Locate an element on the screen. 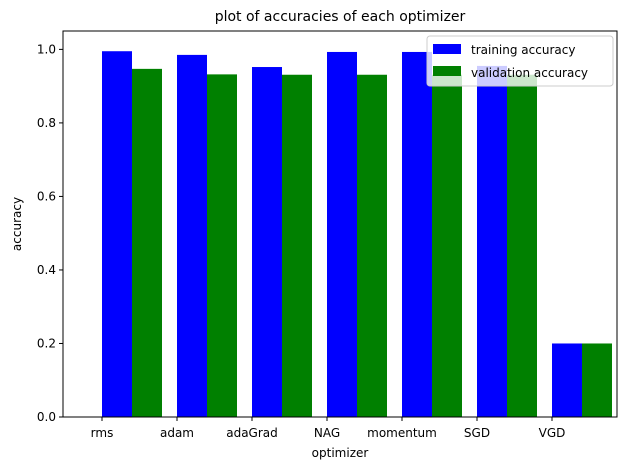  legend-swatch-training is located at coordinates (447, 49).